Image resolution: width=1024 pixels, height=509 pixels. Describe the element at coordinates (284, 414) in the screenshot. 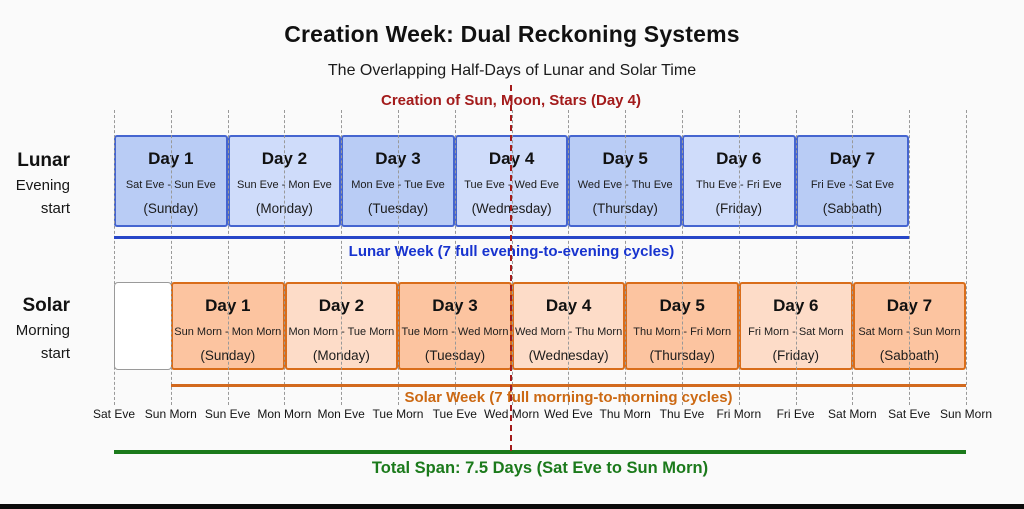

I see `x-tick-label: Mon Morn` at that location.